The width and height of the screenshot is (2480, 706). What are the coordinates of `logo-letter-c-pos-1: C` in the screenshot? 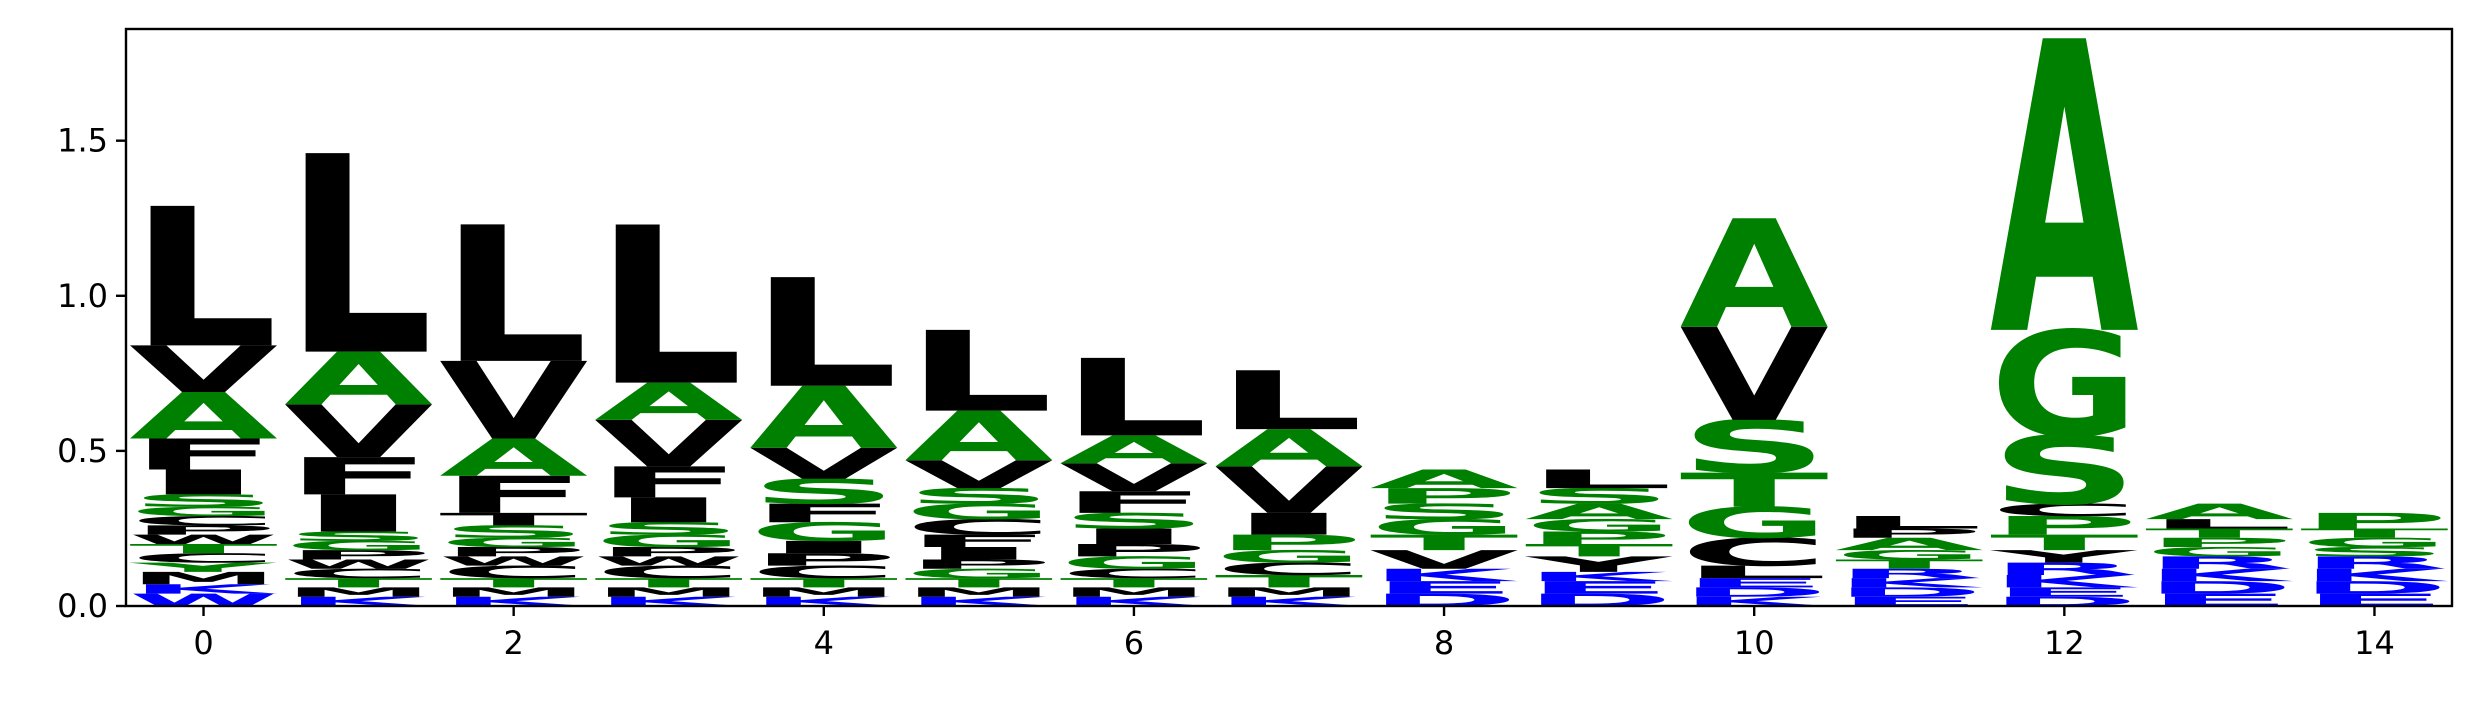 It's located at (358, 573).